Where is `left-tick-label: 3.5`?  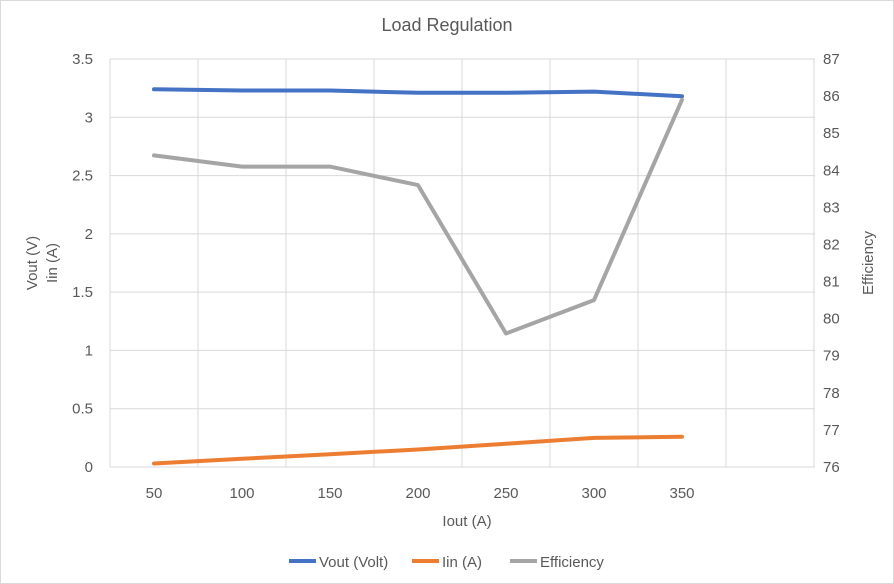
left-tick-label: 3.5 is located at coordinates (82, 59).